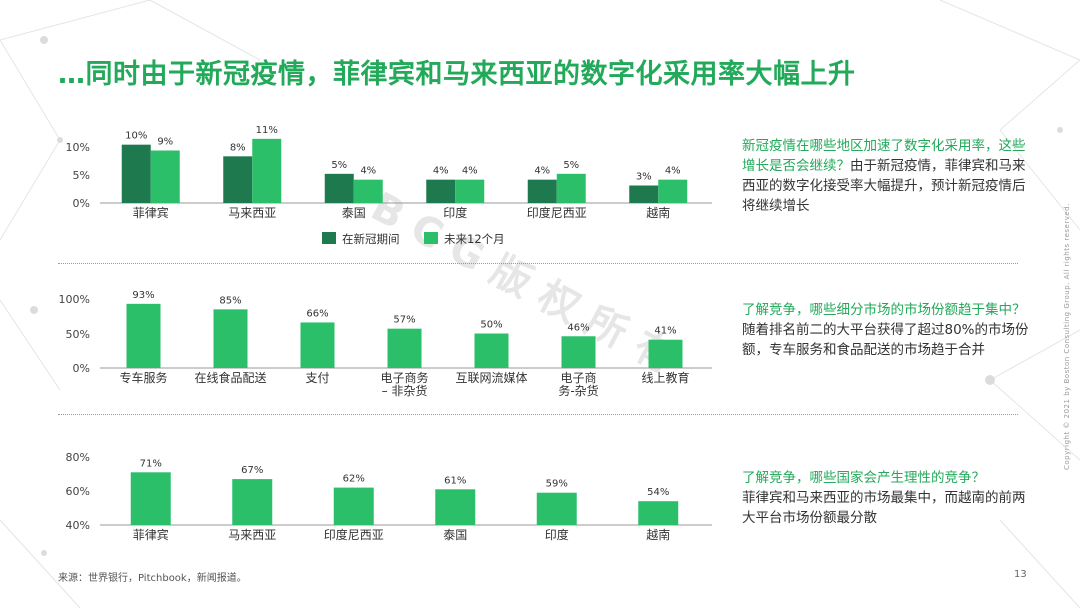 The width and height of the screenshot is (1080, 608). Describe the element at coordinates (884, 310) in the screenshot. I see `insight-question-2: 了解竞争，哪些细分市场的市场份额趋于集中？` at that location.